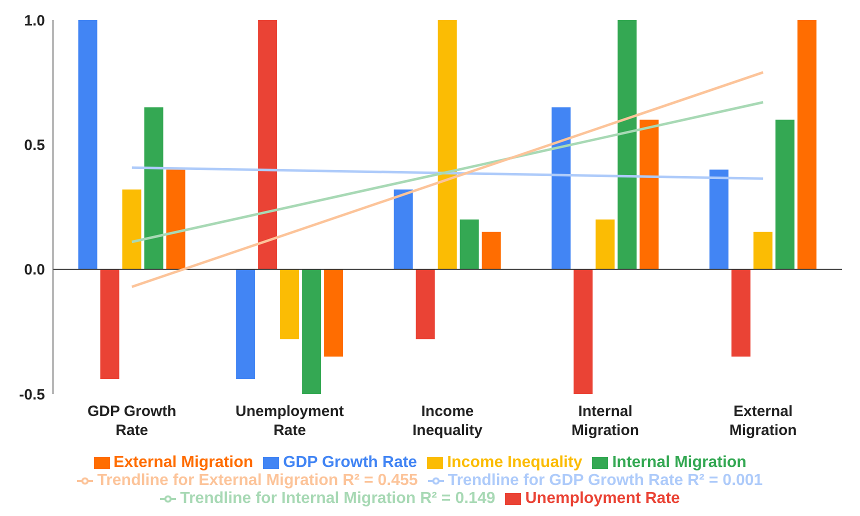 The image size is (860, 516). I want to click on line-series, so click(447, 173).